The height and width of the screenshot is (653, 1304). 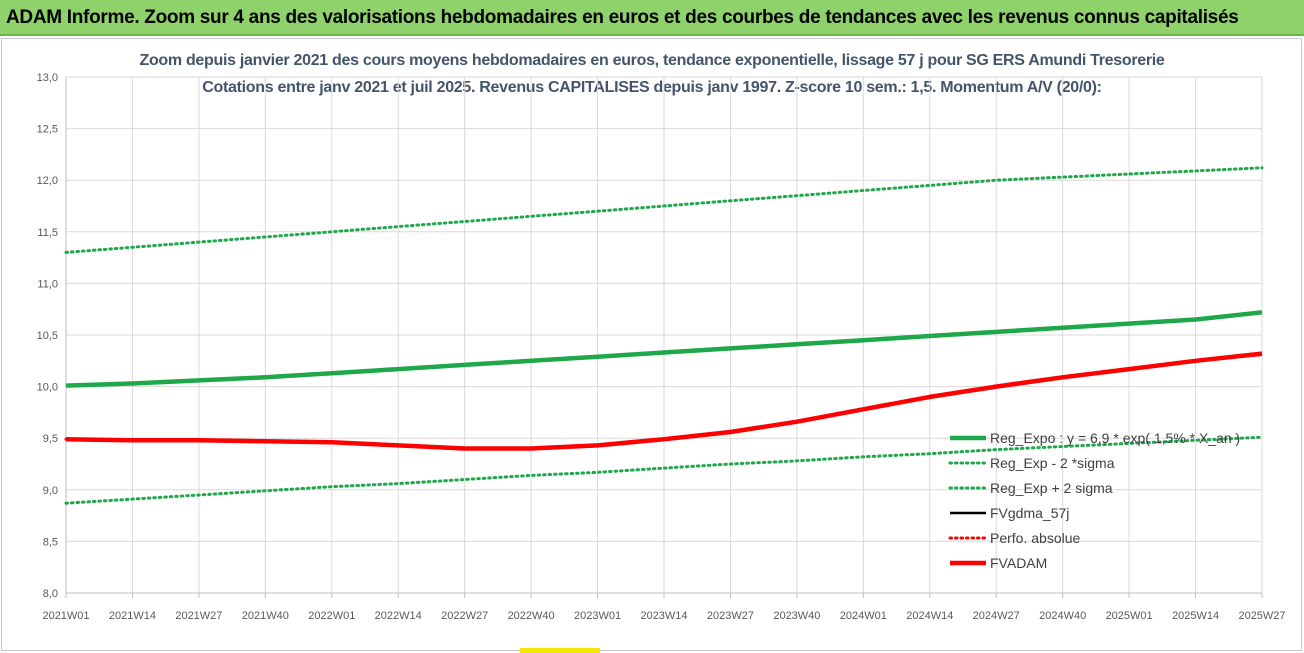 What do you see at coordinates (47, 336) in the screenshot?
I see `y-tick-label: 10,5` at bounding box center [47, 336].